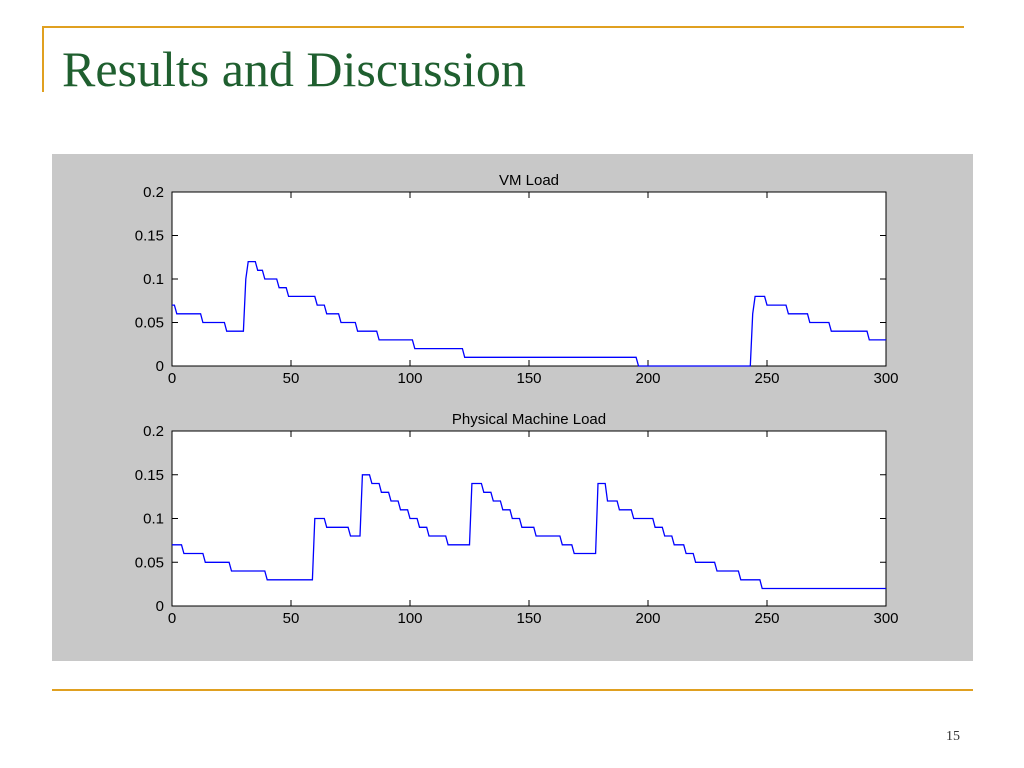 The image size is (1024, 768). Describe the element at coordinates (160, 366) in the screenshot. I see `vm-load-y-tick-label: 0` at that location.